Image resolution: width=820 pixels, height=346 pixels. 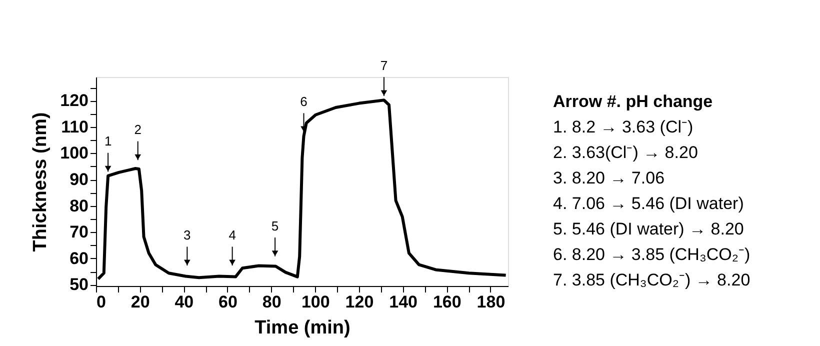 I want to click on text: 4. 7.06 → 5.46 (DI water), so click(x=648, y=203).